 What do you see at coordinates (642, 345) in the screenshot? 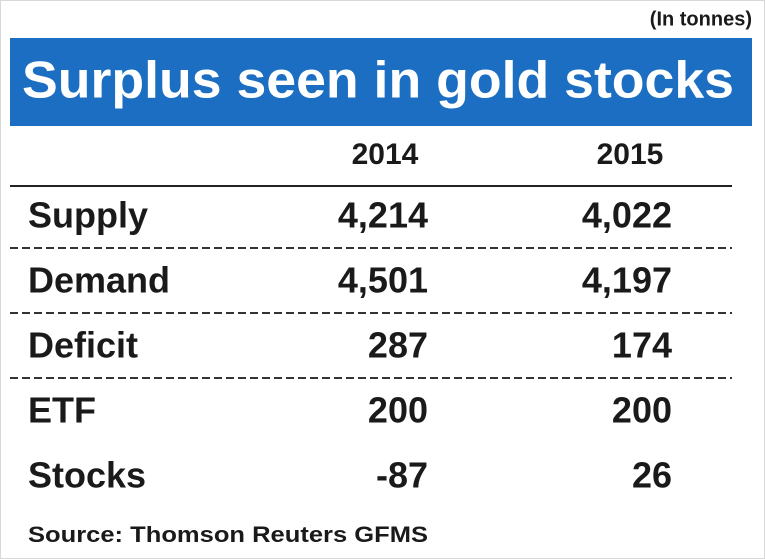
I see `cell-value: 174` at bounding box center [642, 345].